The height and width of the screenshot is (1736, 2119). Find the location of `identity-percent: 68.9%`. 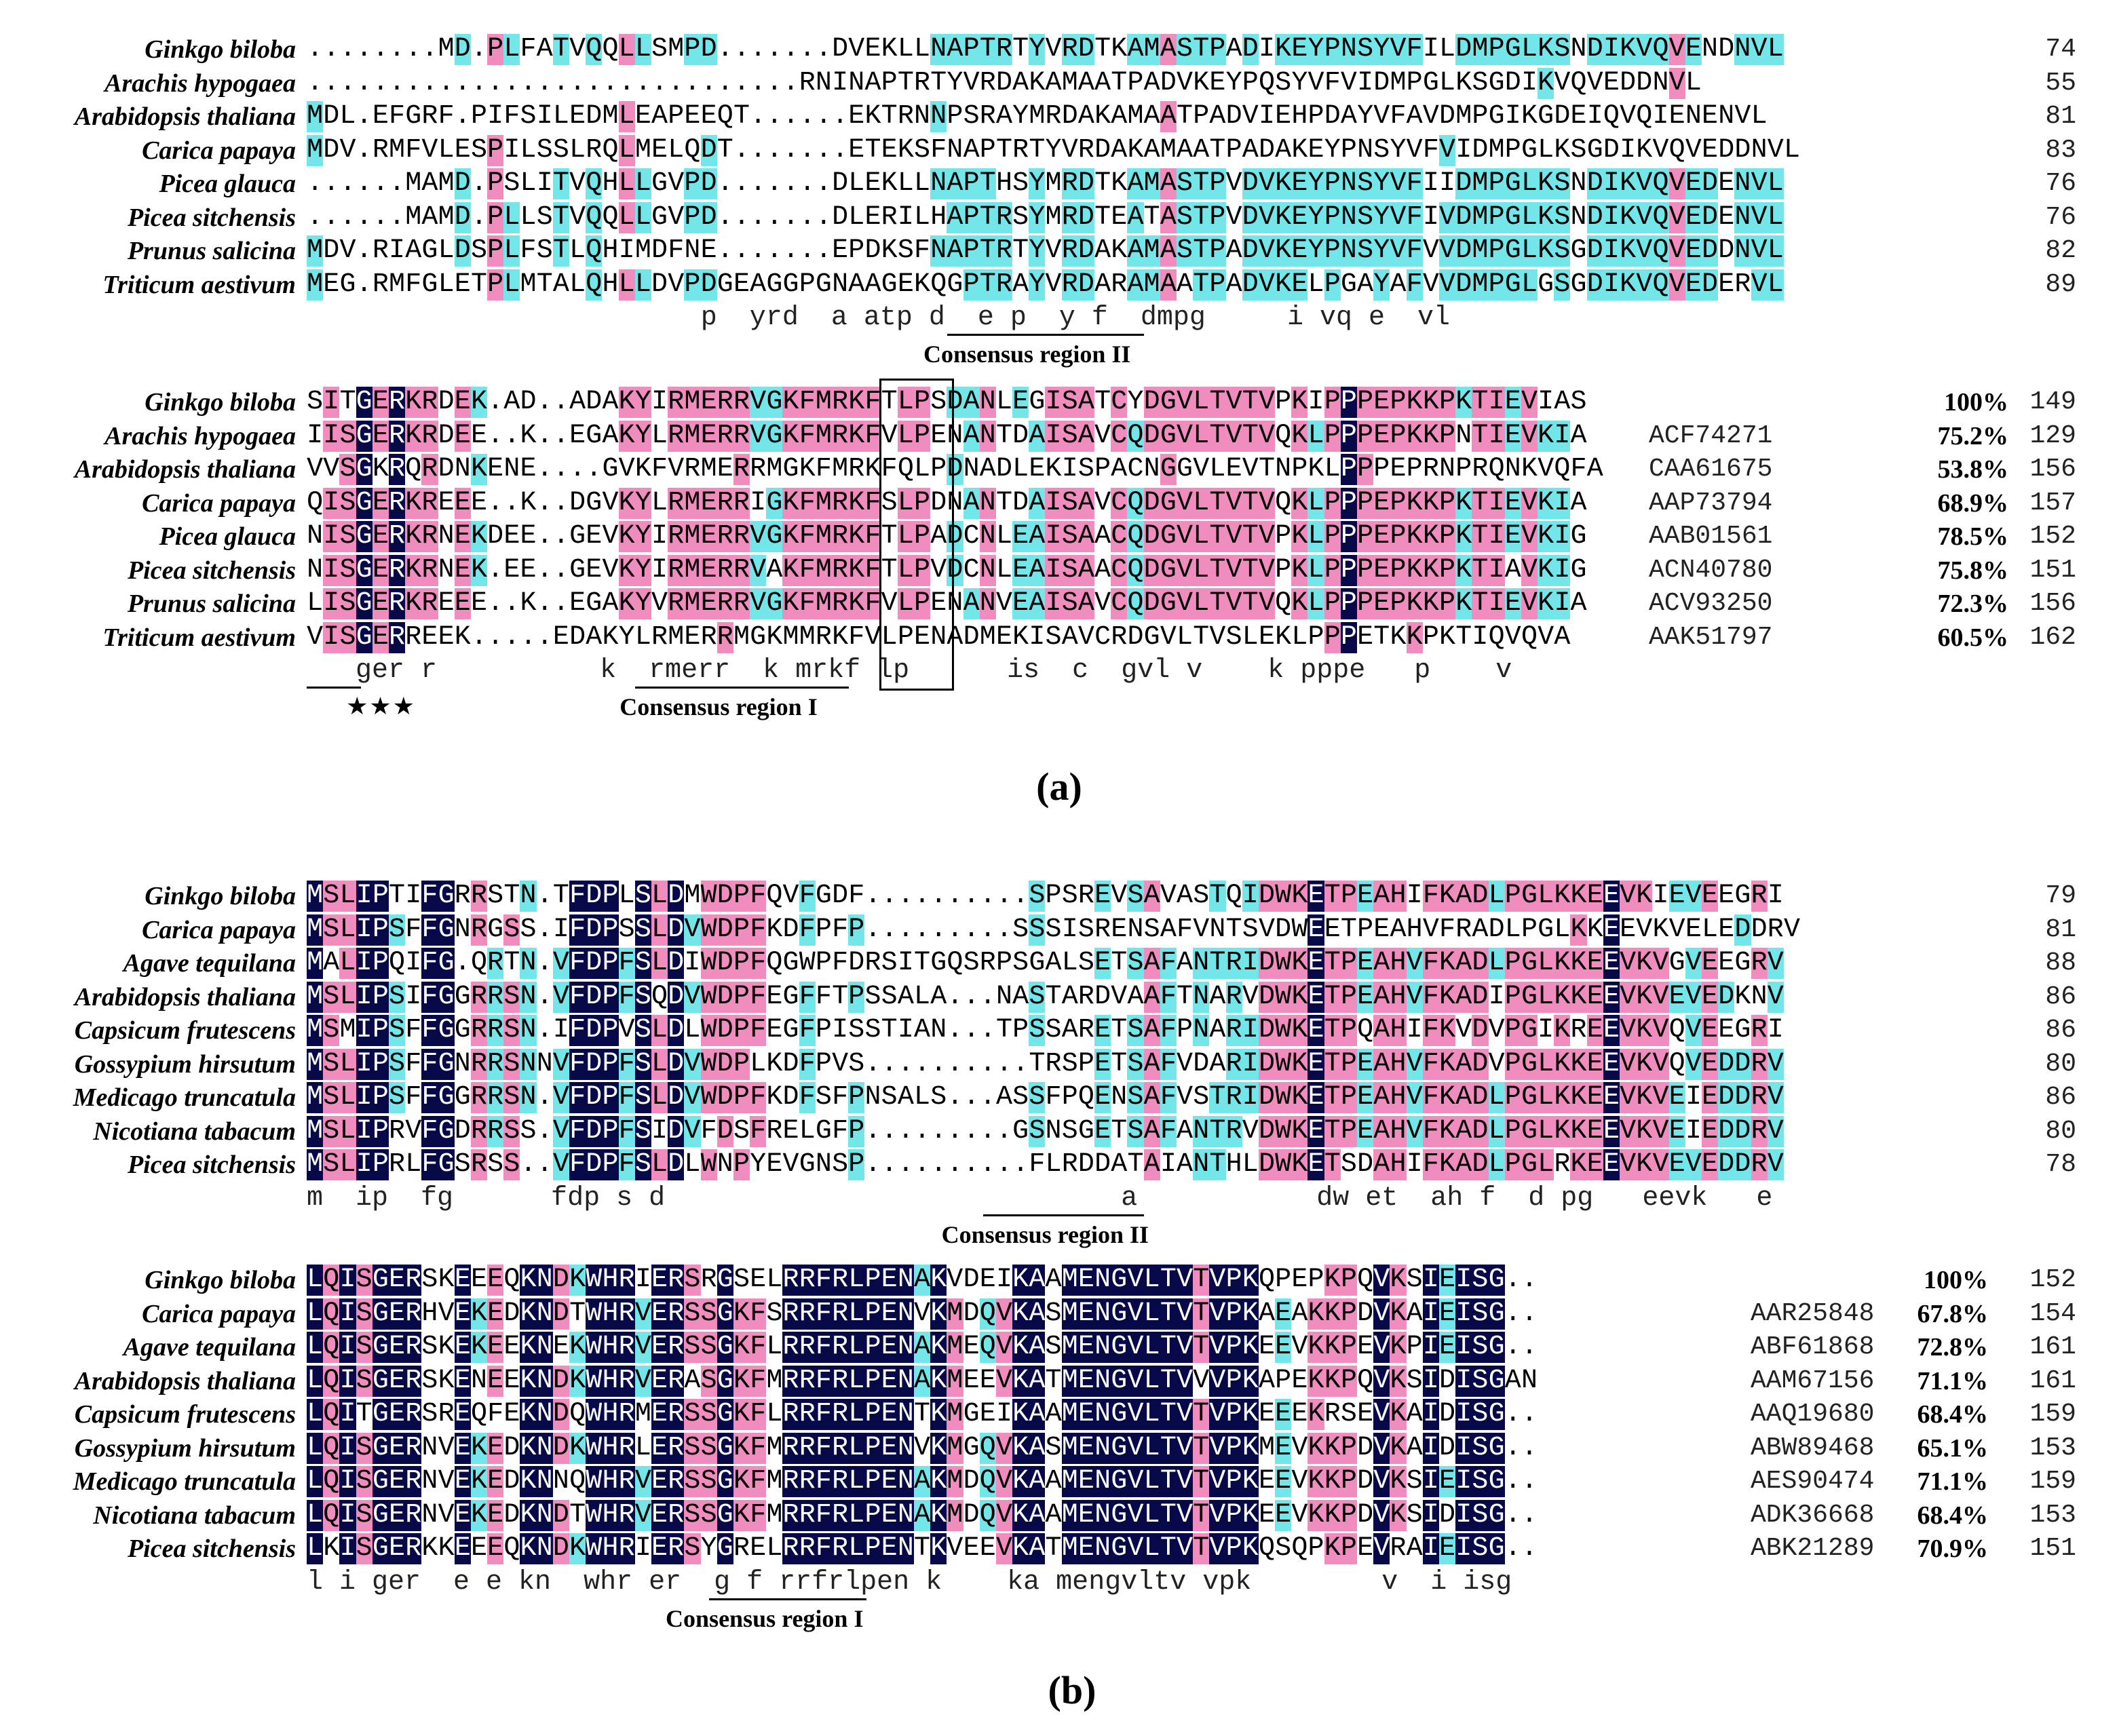

identity-percent: 68.9% is located at coordinates (1973, 503).